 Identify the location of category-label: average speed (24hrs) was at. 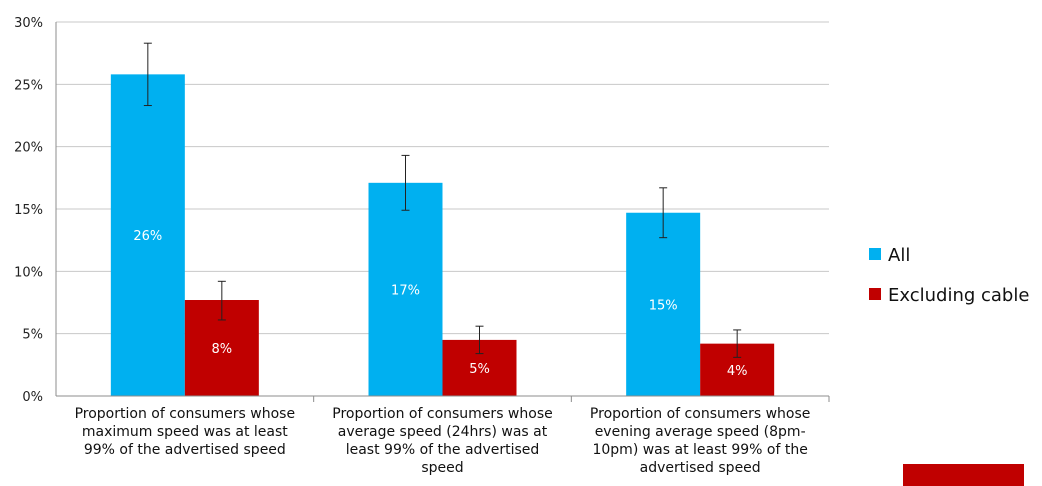
(443, 432).